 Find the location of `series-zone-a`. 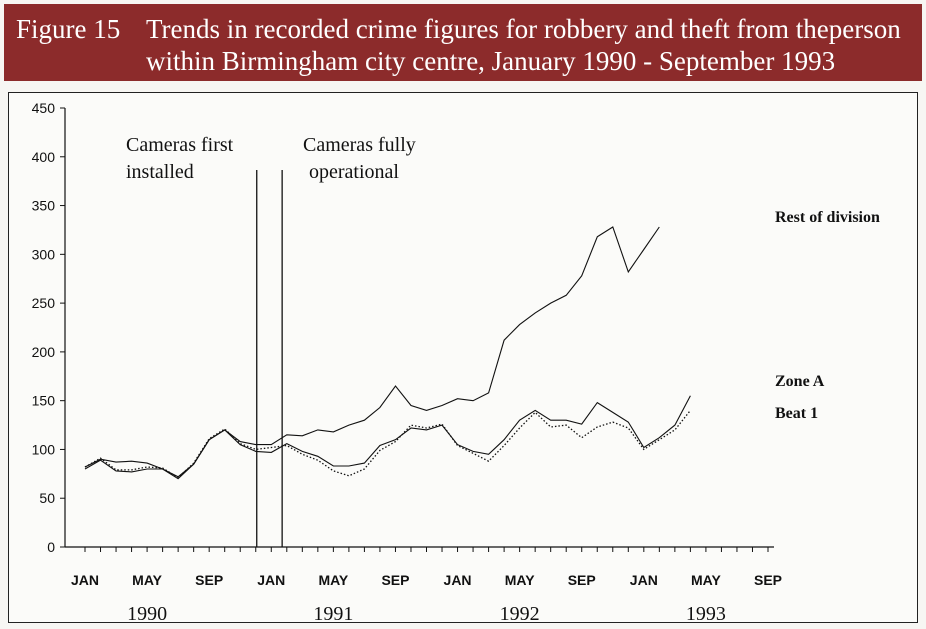

series-zone-a is located at coordinates (387, 437).